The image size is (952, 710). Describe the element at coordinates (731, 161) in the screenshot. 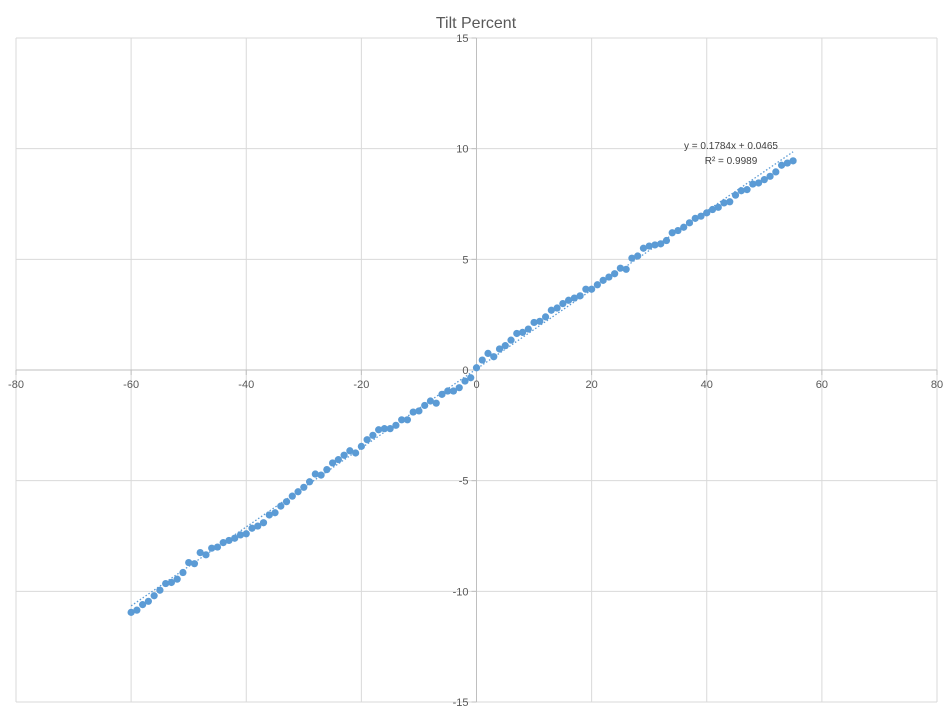

I see `trendline-r-squared: R² = 0.9989` at that location.